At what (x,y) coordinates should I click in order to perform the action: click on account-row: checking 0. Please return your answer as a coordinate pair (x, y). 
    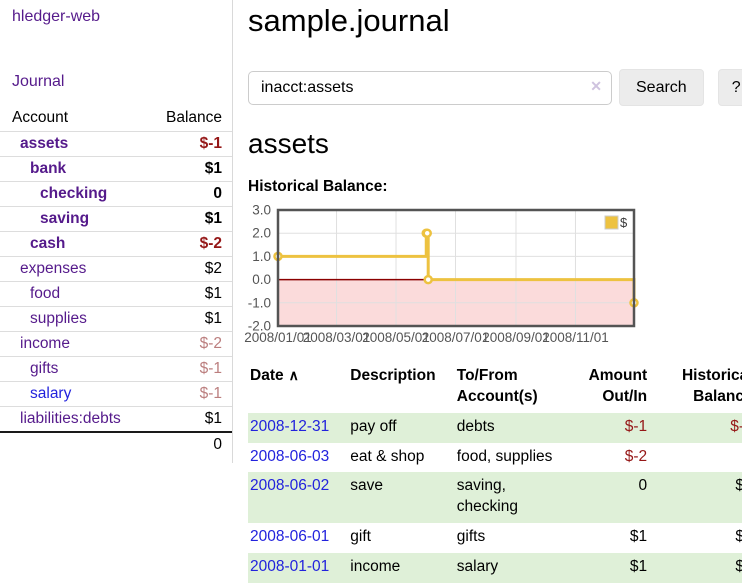
    Looking at the image, I should click on (116, 194).